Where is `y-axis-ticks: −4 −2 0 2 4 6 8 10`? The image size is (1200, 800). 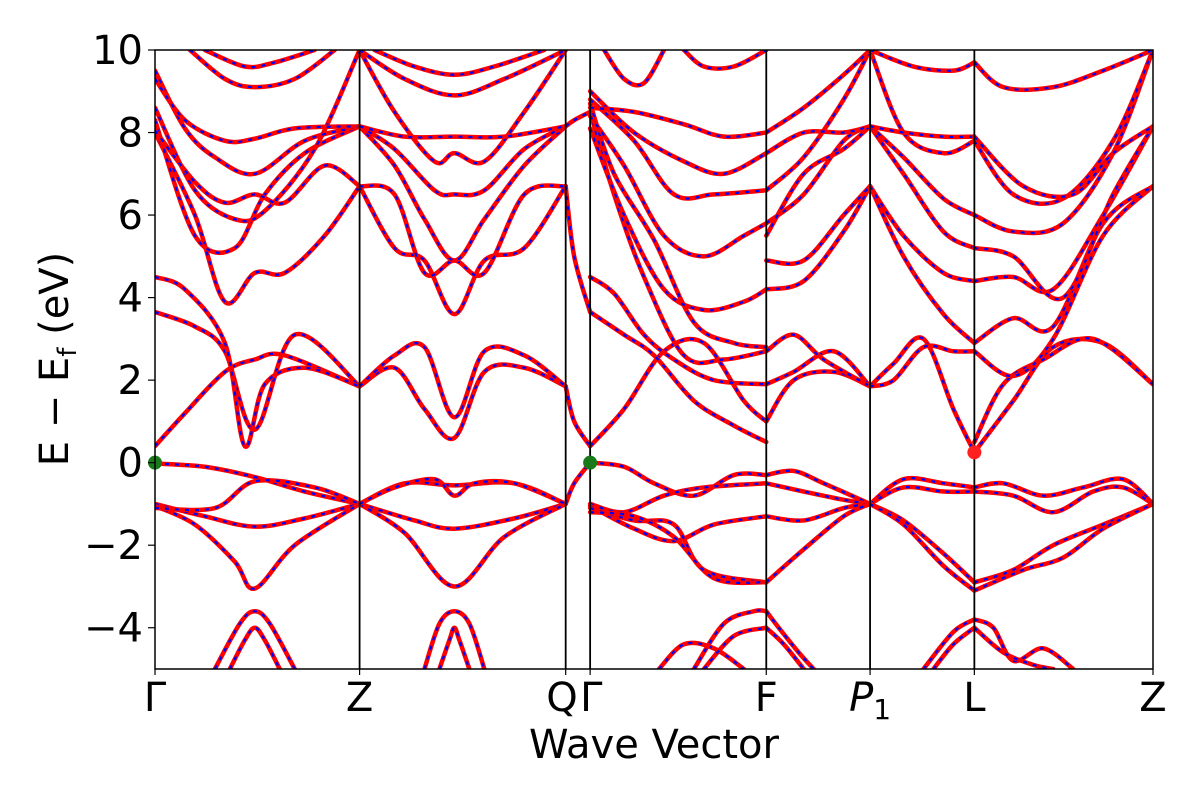 y-axis-ticks: −4 −2 0 2 4 6 8 10 is located at coordinates (119, 340).